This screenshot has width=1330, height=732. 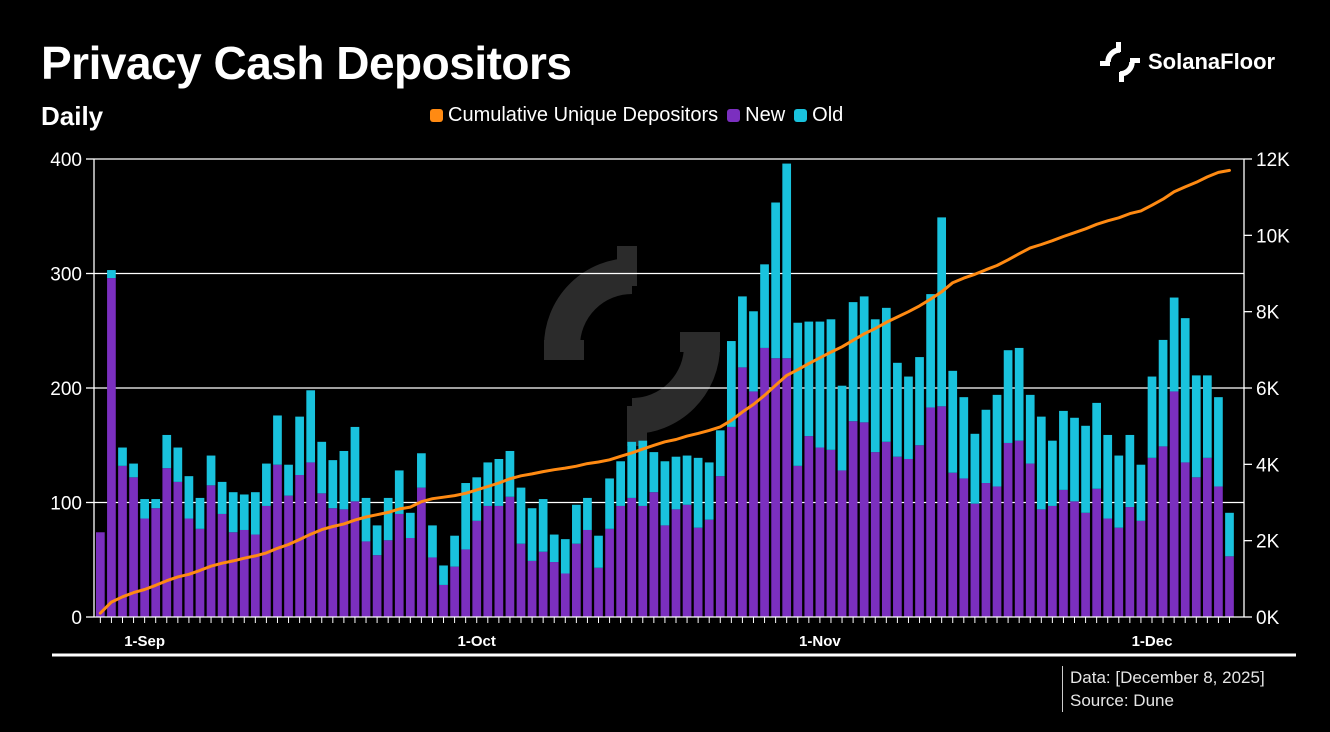 What do you see at coordinates (477, 641) in the screenshot?
I see `x-tick-label: 1-Oct` at bounding box center [477, 641].